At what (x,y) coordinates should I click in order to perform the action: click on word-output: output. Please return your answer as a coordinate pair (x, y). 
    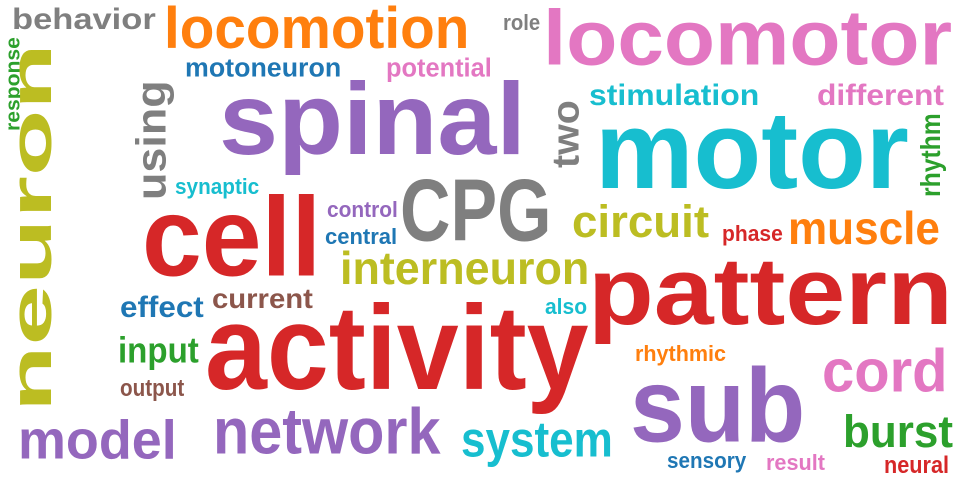
    Looking at the image, I should click on (152, 388).